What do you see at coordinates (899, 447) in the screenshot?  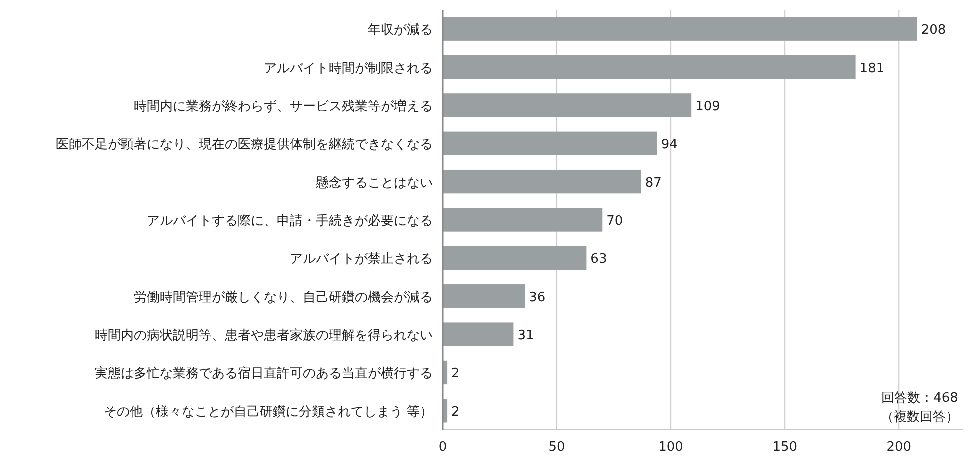 I see `x-tick-label: 200` at bounding box center [899, 447].